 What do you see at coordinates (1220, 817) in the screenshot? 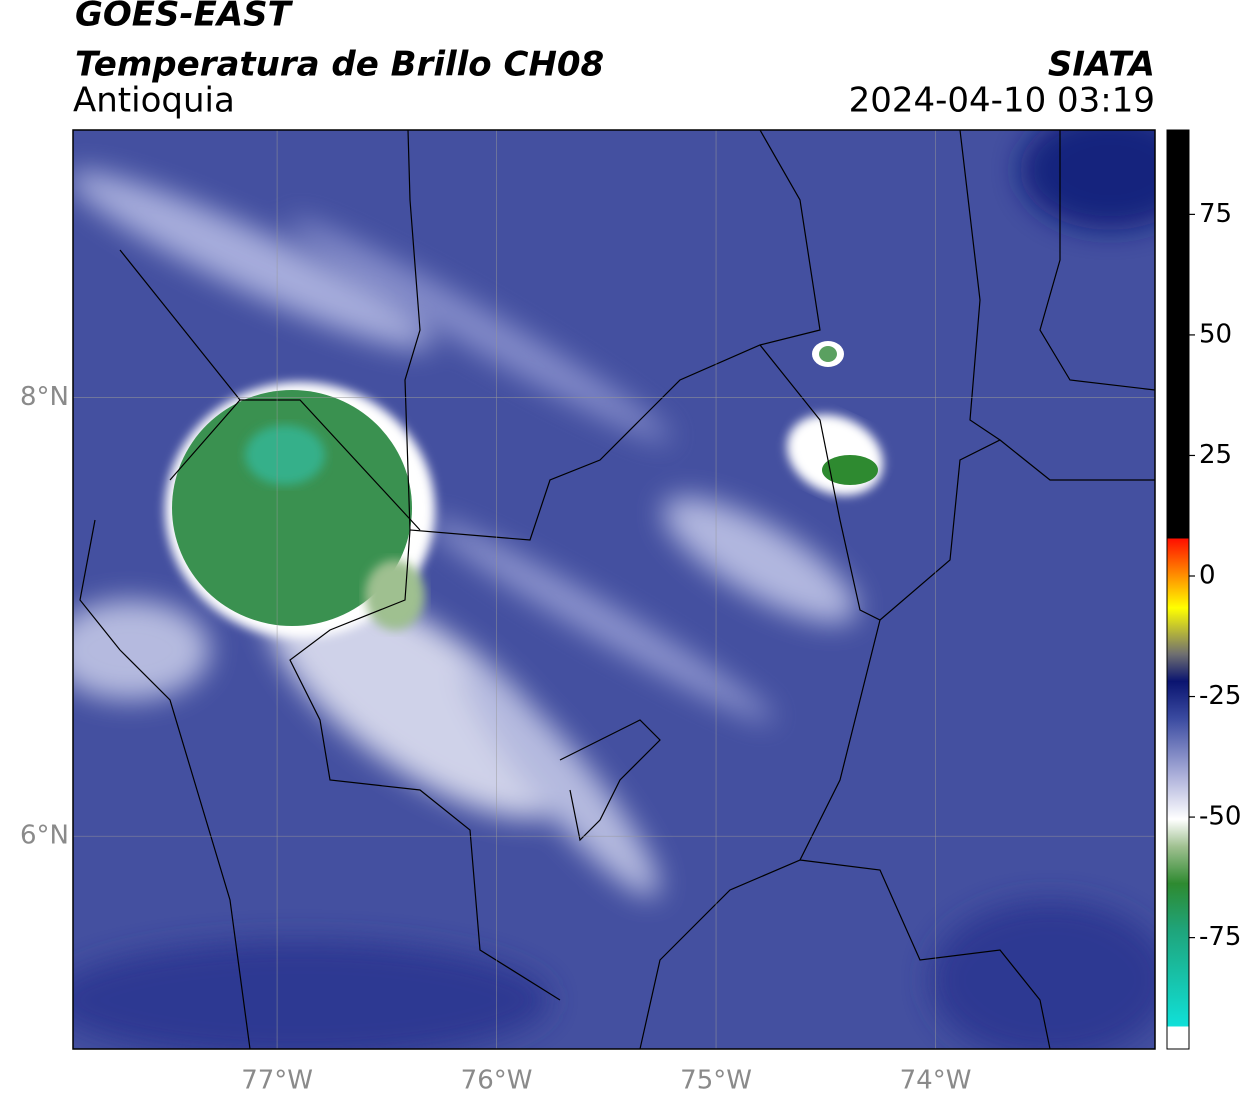
I see `colorbar-tick-label: -50` at bounding box center [1220, 817].